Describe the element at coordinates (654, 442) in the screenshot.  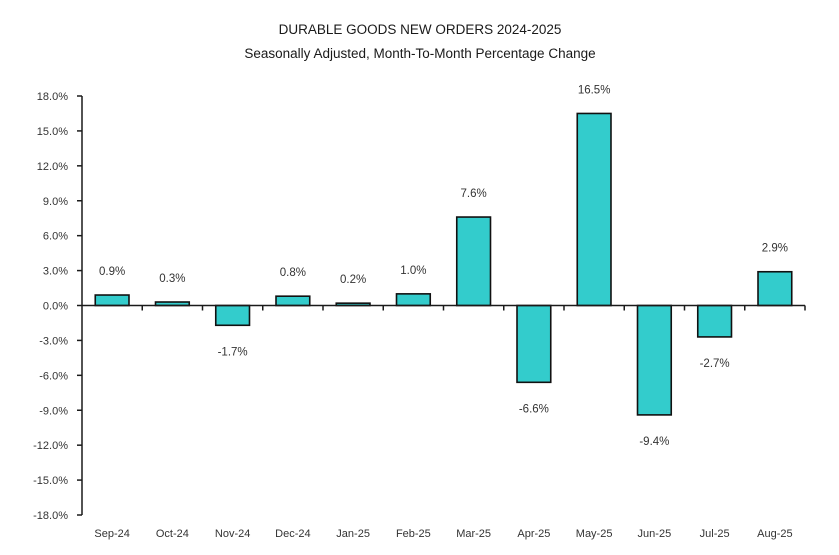
I see `data-label: -9.4%` at that location.